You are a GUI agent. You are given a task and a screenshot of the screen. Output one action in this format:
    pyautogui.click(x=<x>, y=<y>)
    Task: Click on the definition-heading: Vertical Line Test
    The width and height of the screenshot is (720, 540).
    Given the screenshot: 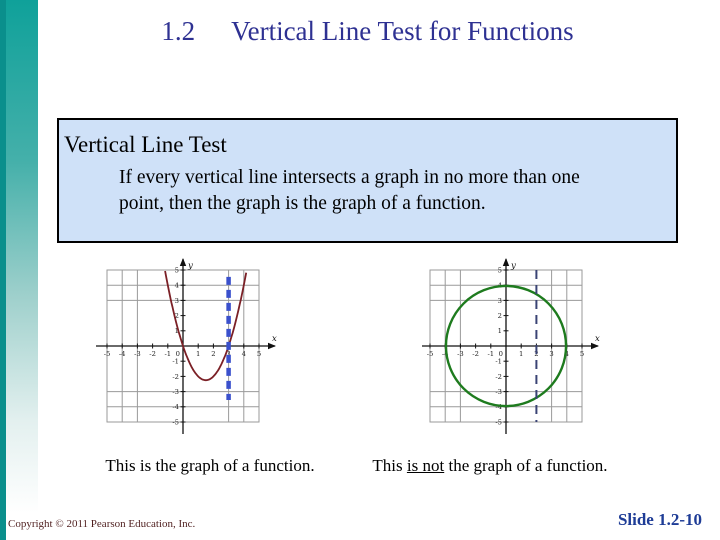 What is the action you would take?
    pyautogui.click(x=145, y=144)
    